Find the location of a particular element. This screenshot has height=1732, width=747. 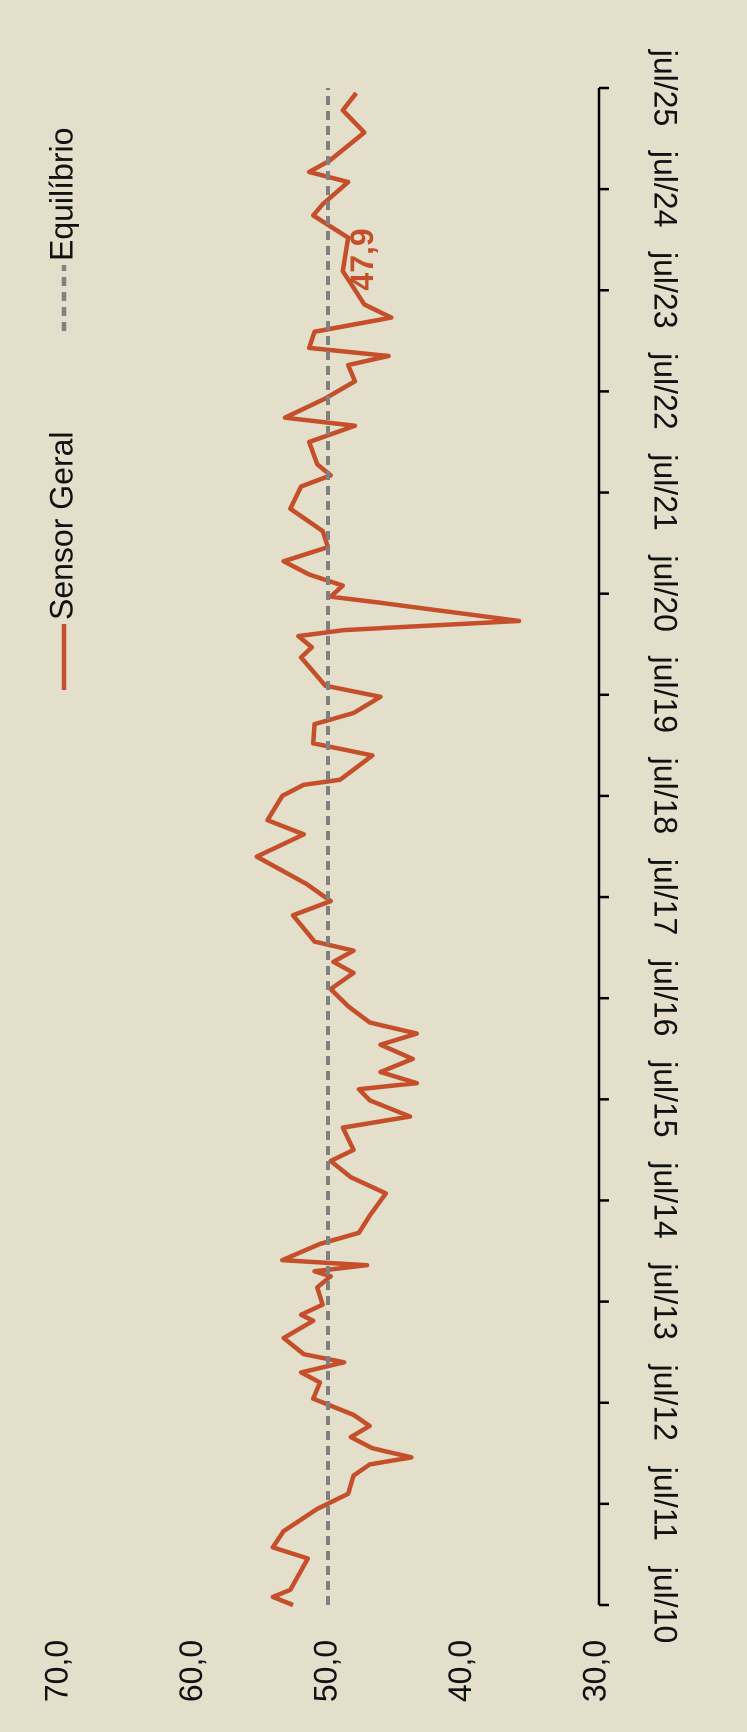

x-tick-label: jul/25 is located at coordinates (666, 88).